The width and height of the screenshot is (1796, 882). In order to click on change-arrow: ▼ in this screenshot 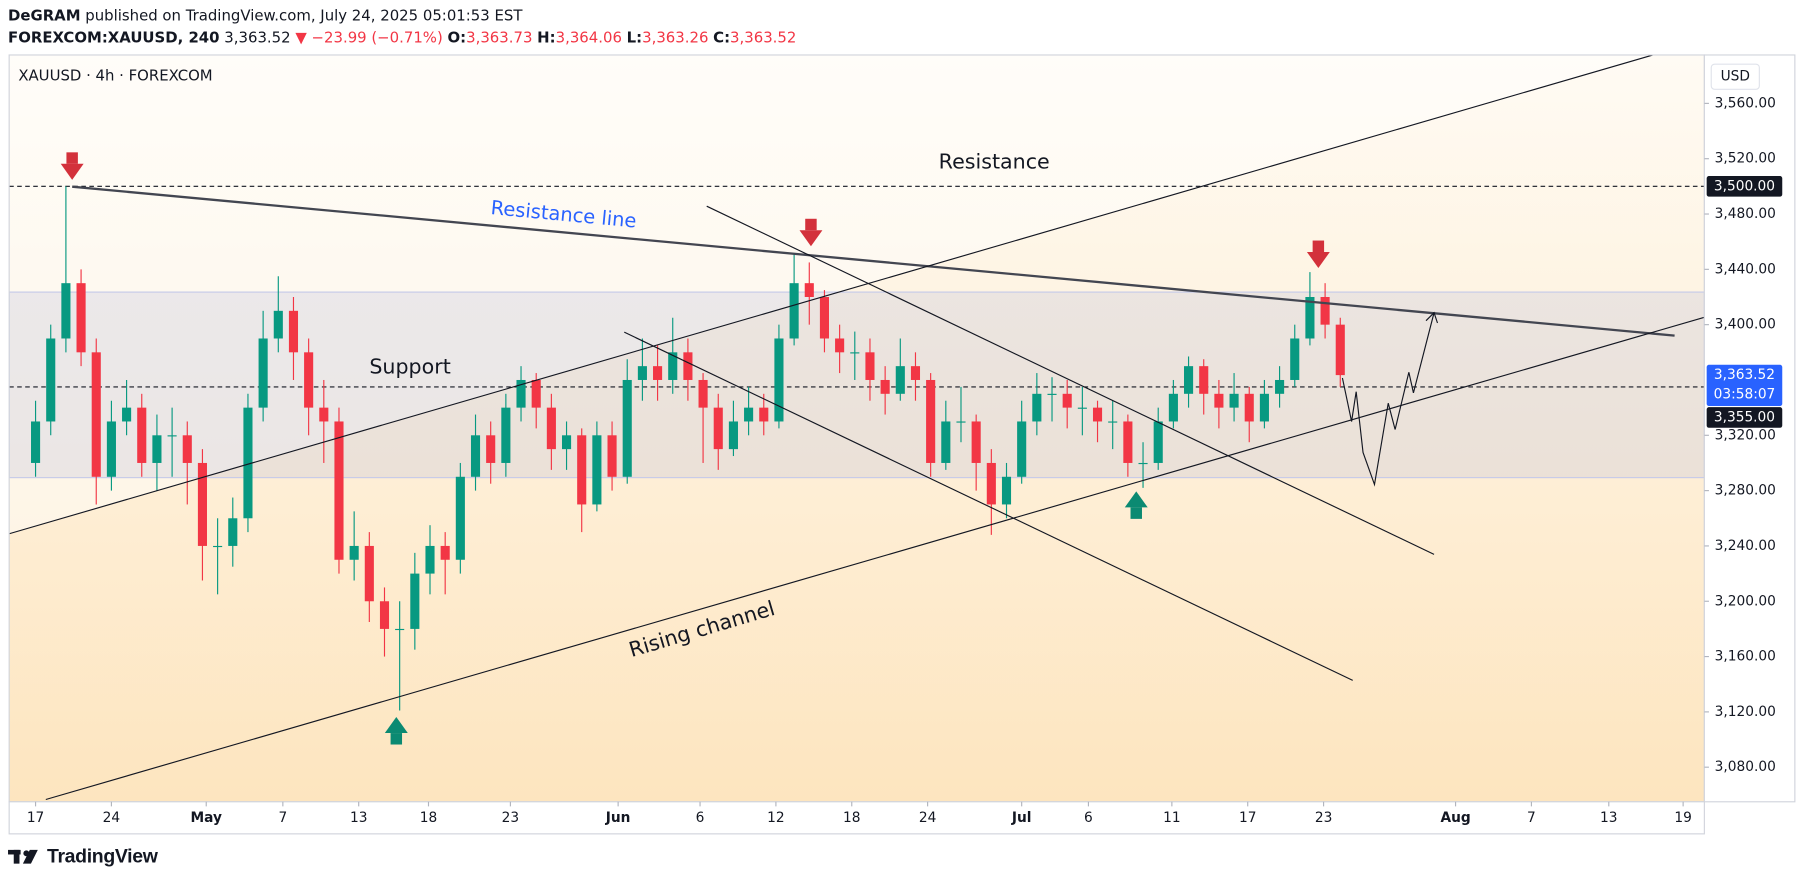, I will do `click(301, 38)`.